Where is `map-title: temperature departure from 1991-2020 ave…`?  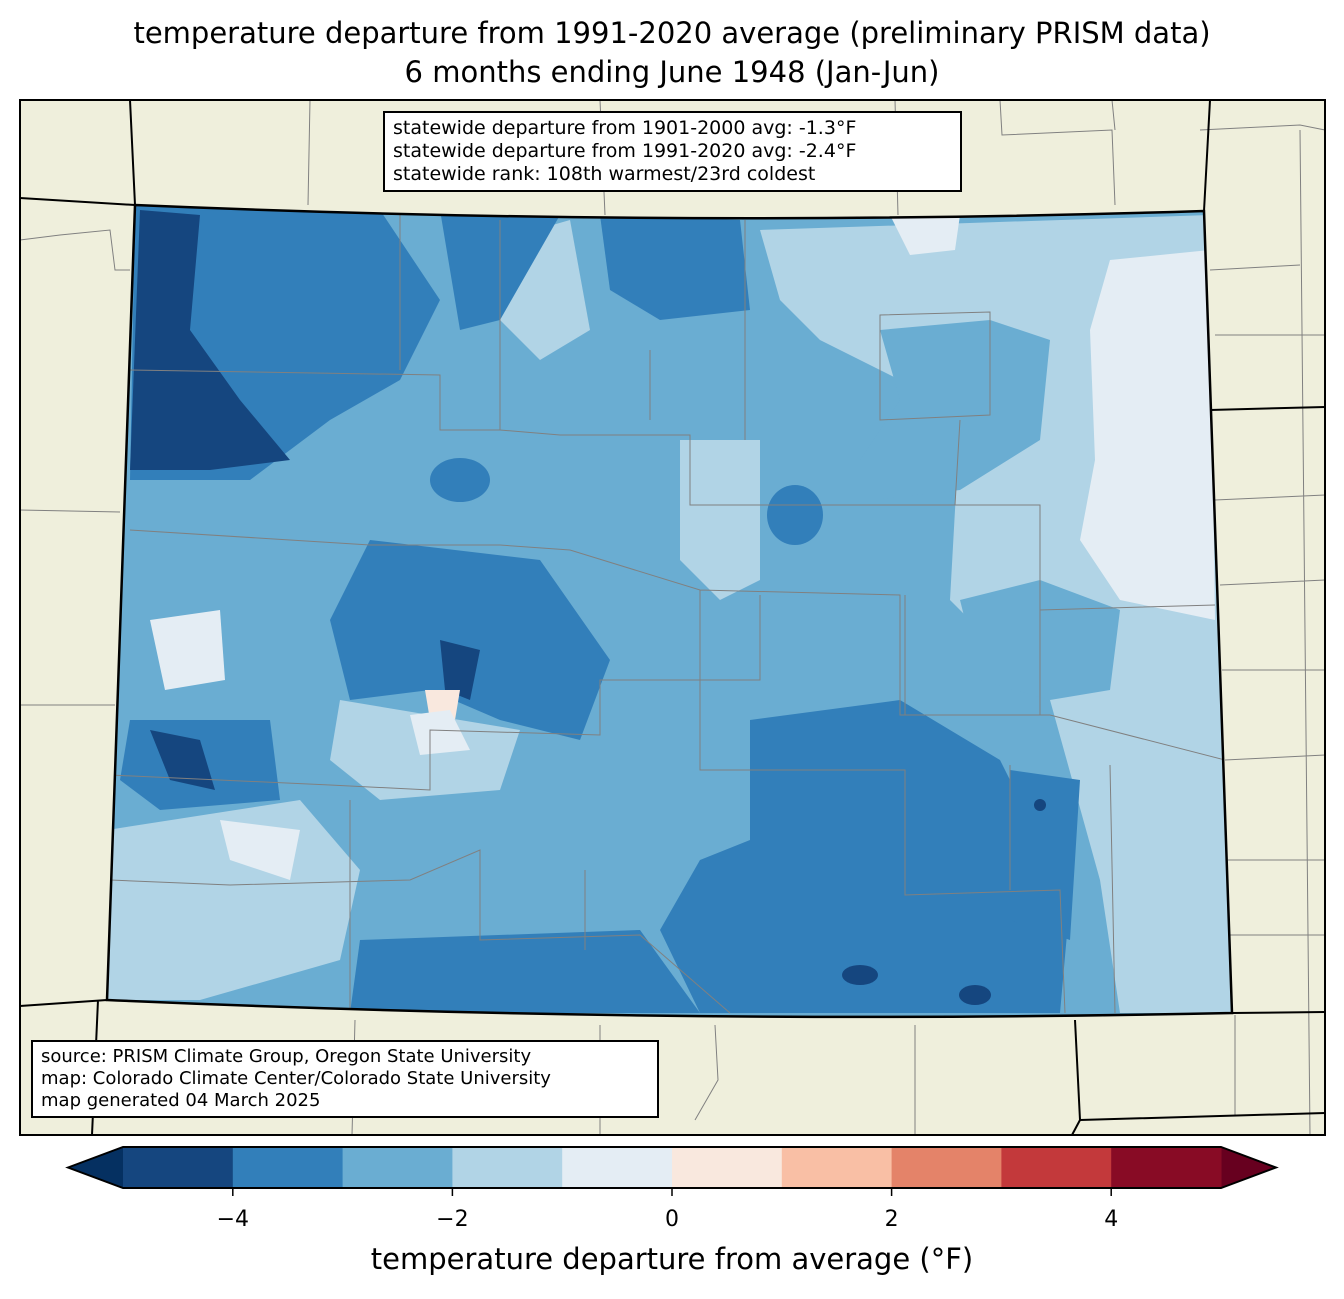
map-title: temperature departure from 1991-2020 ave… is located at coordinates (672, 33).